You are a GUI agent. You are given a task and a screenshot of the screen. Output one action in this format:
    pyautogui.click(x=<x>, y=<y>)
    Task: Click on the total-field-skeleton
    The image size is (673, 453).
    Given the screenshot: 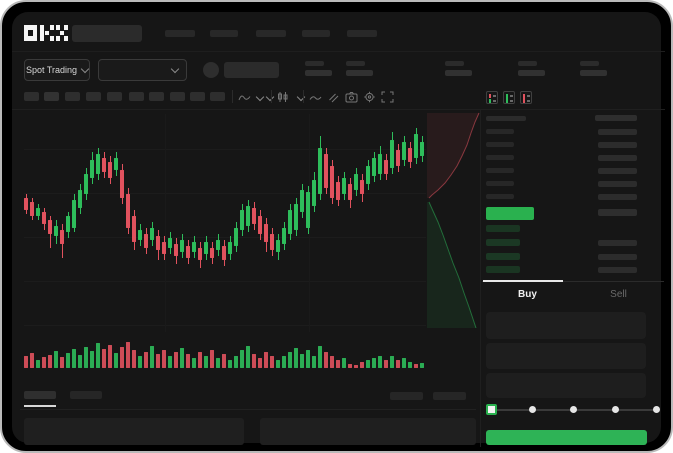 What is the action you would take?
    pyautogui.click(x=566, y=385)
    